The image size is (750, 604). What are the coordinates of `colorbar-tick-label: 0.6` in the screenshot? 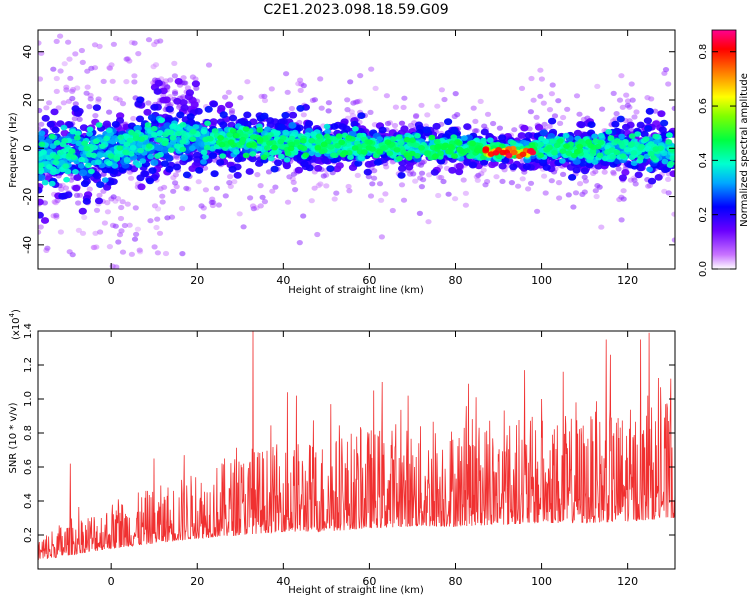 It's located at (703, 106).